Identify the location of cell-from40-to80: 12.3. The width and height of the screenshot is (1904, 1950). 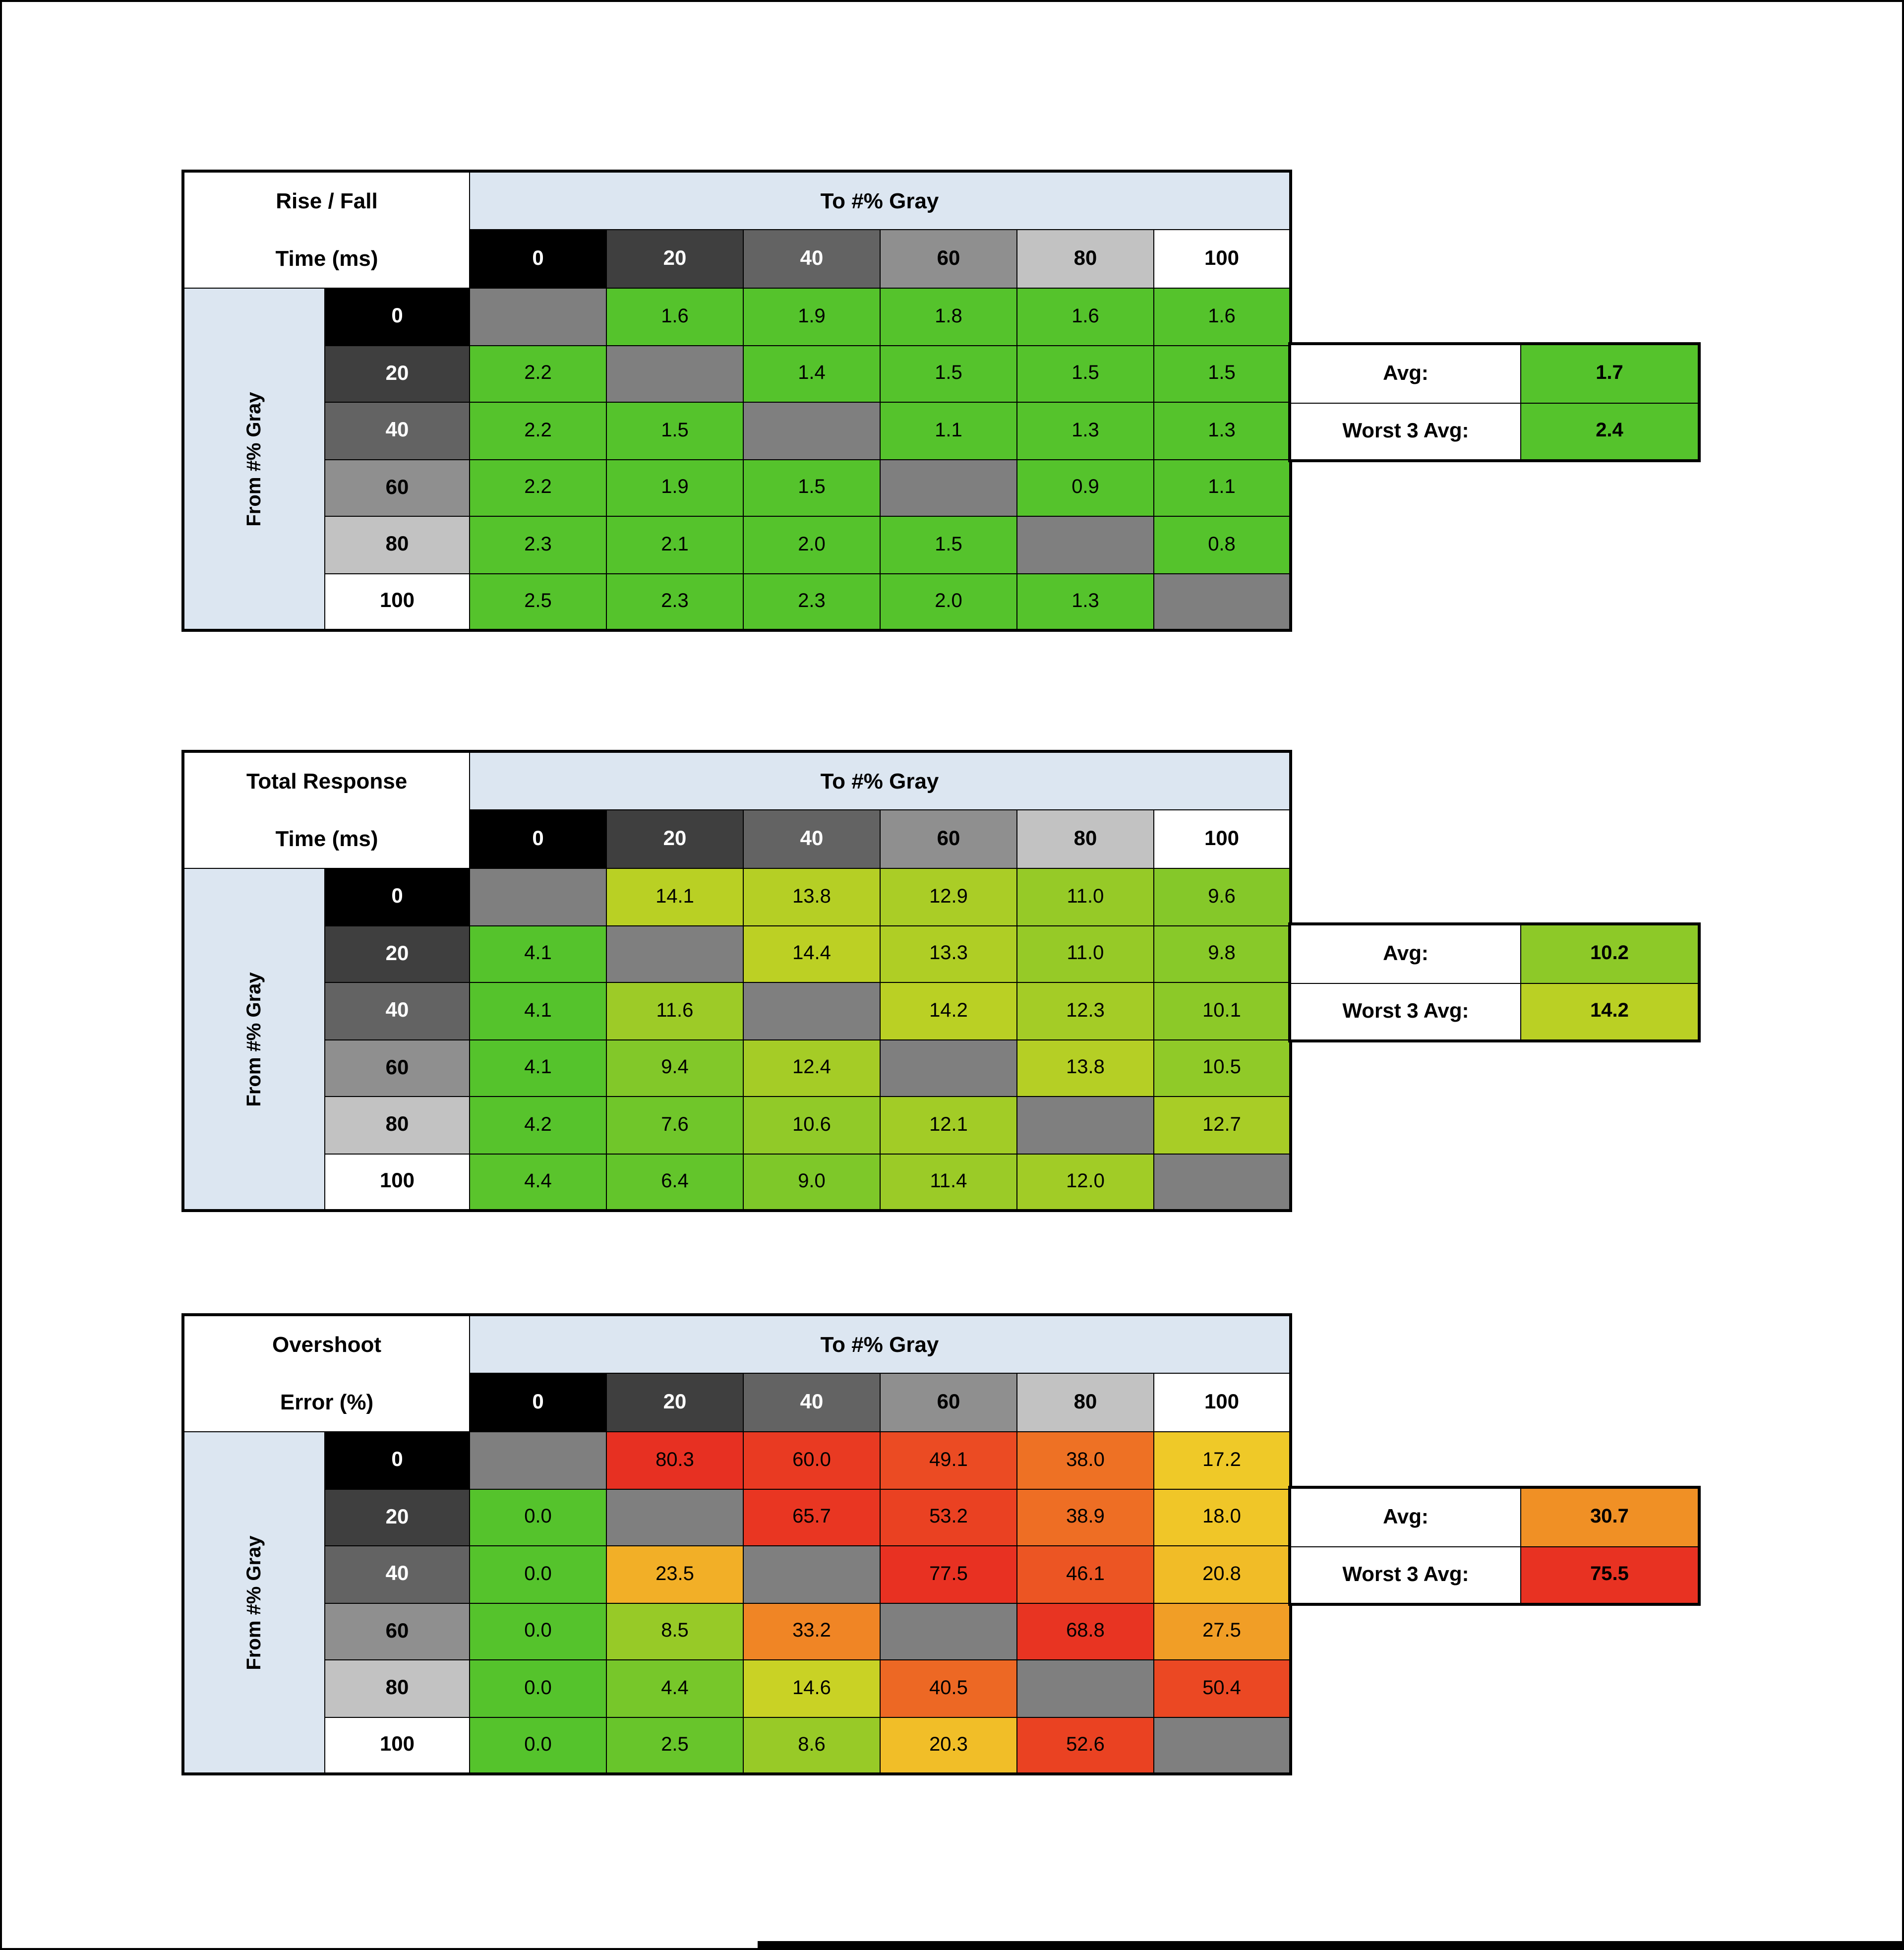
(1085, 1011).